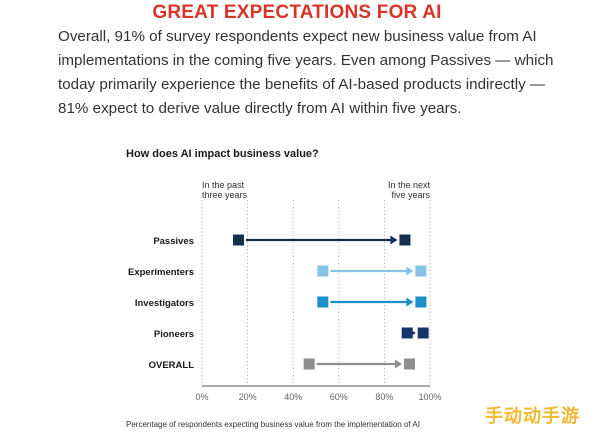 The height and width of the screenshot is (432, 594). Describe the element at coordinates (161, 272) in the screenshot. I see `category-label: Experimenters` at that location.